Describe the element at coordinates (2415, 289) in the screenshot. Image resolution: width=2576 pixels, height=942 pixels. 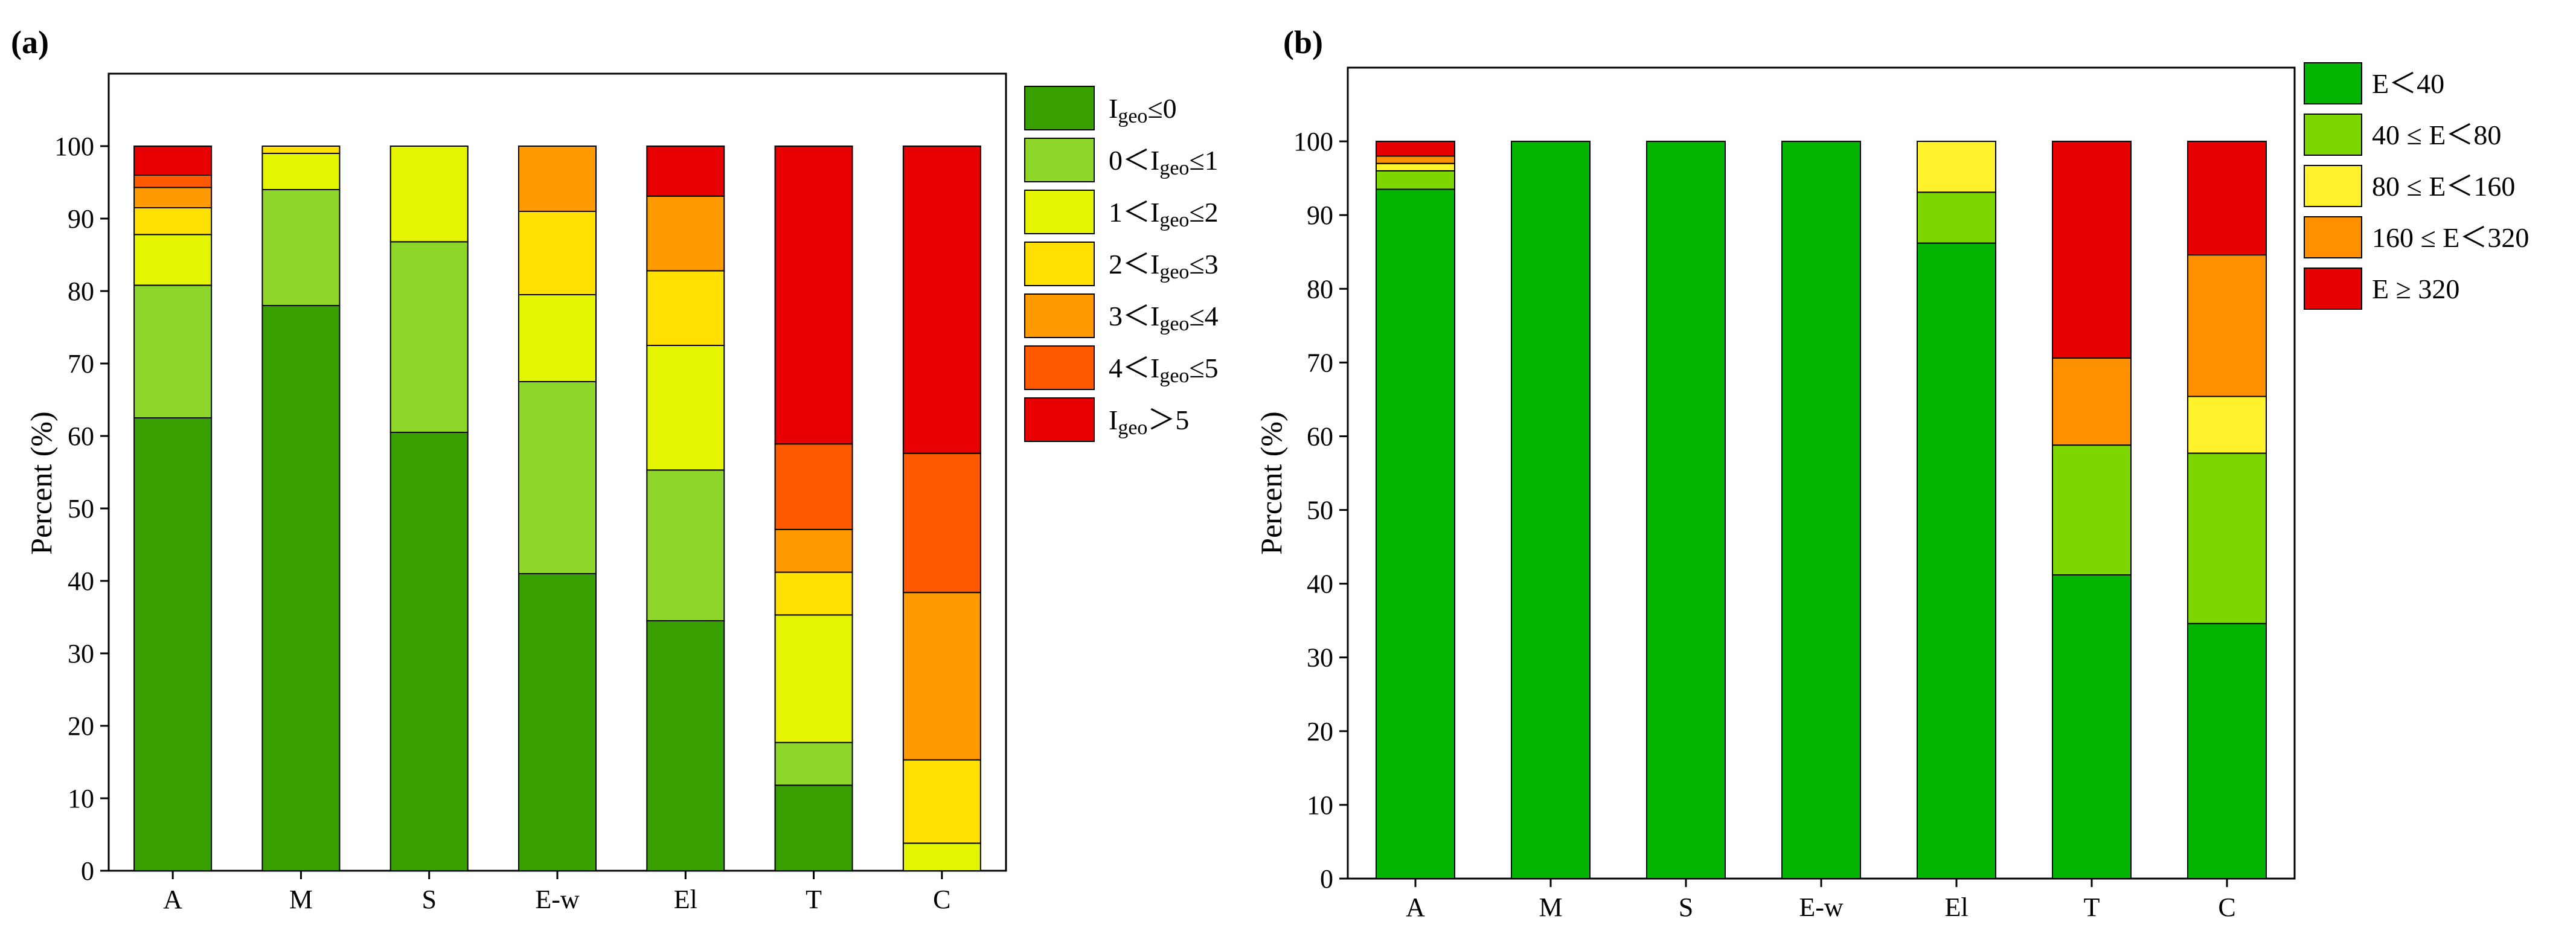
I see `legend-label: E ≥ 320` at that location.